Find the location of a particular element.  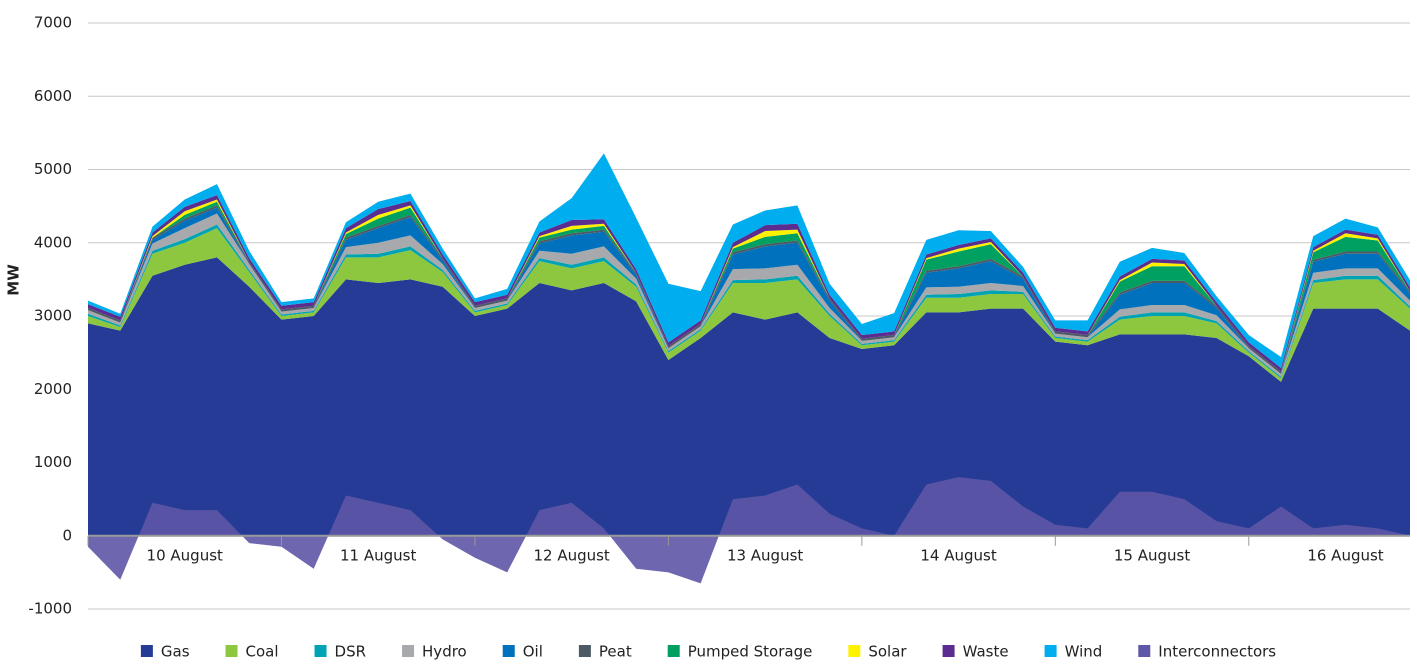

y-tick-label: -1000 is located at coordinates (50, 609).